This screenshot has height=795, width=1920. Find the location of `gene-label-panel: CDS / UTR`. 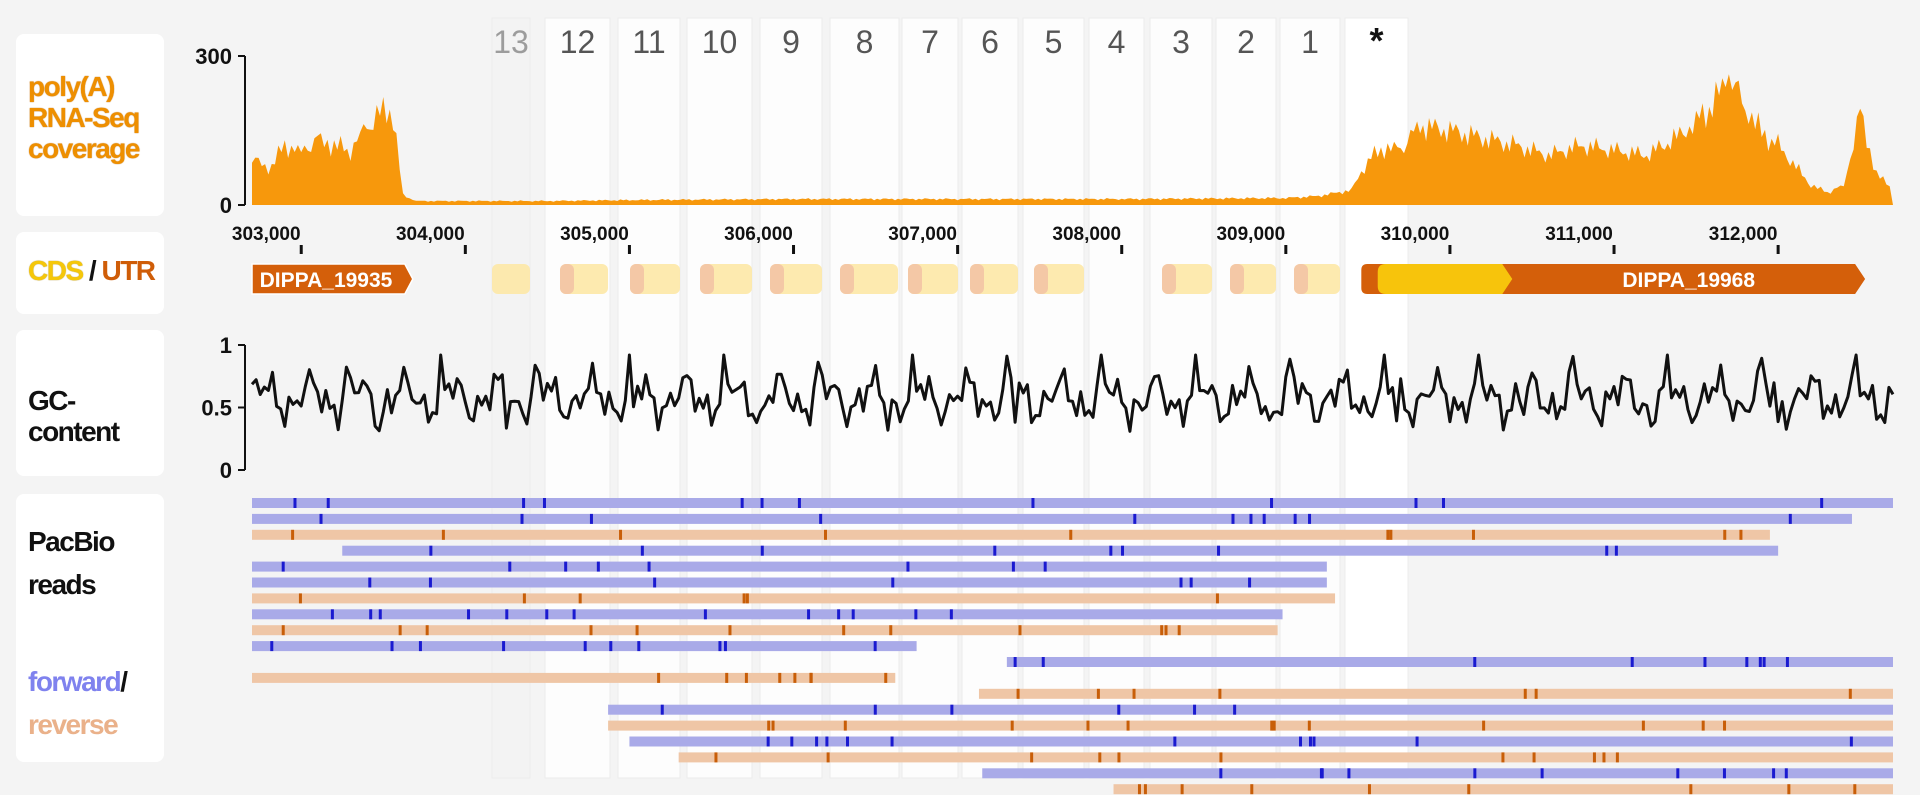

gene-label-panel: CDS / UTR is located at coordinates (90, 273).